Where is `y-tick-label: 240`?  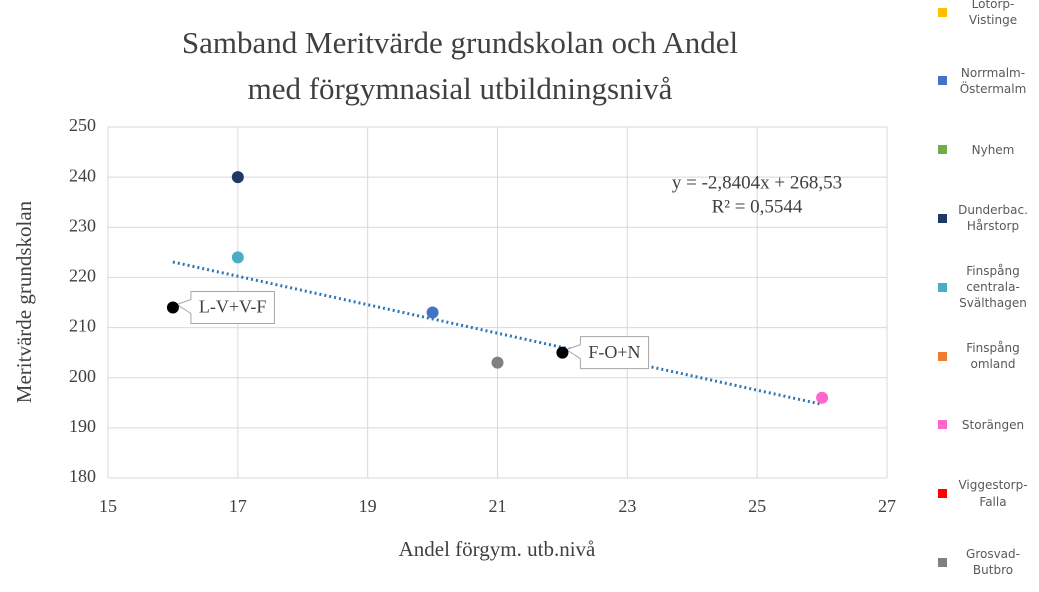 y-tick-label: 240 is located at coordinates (82, 175).